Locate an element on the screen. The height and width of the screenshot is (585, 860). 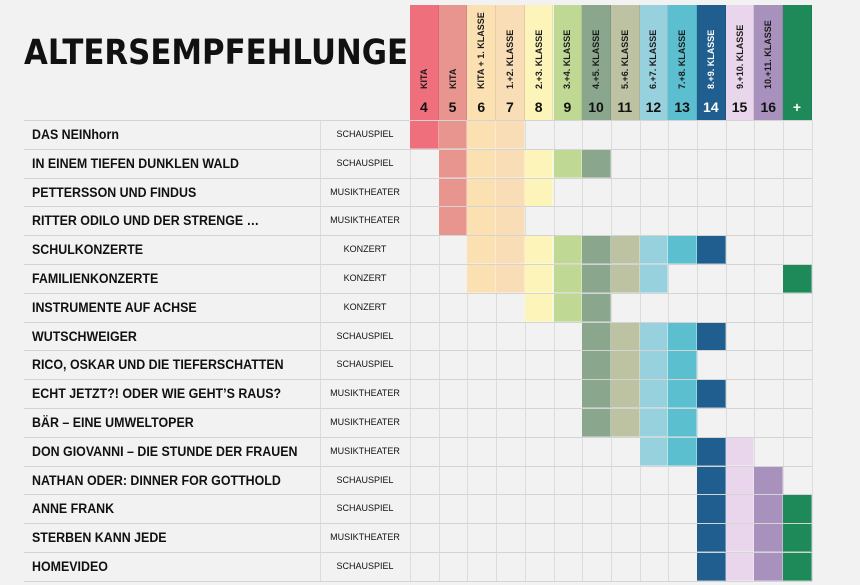
column-label-text: 8.+9. KLASSE is located at coordinates (710, 59).